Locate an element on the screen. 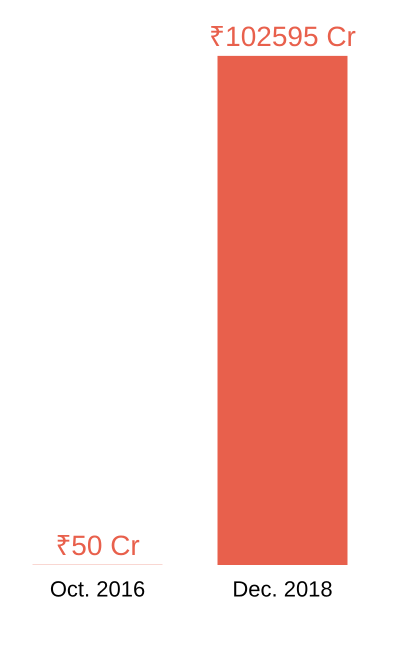  data-label: ₹50 Cr is located at coordinates (97, 545).